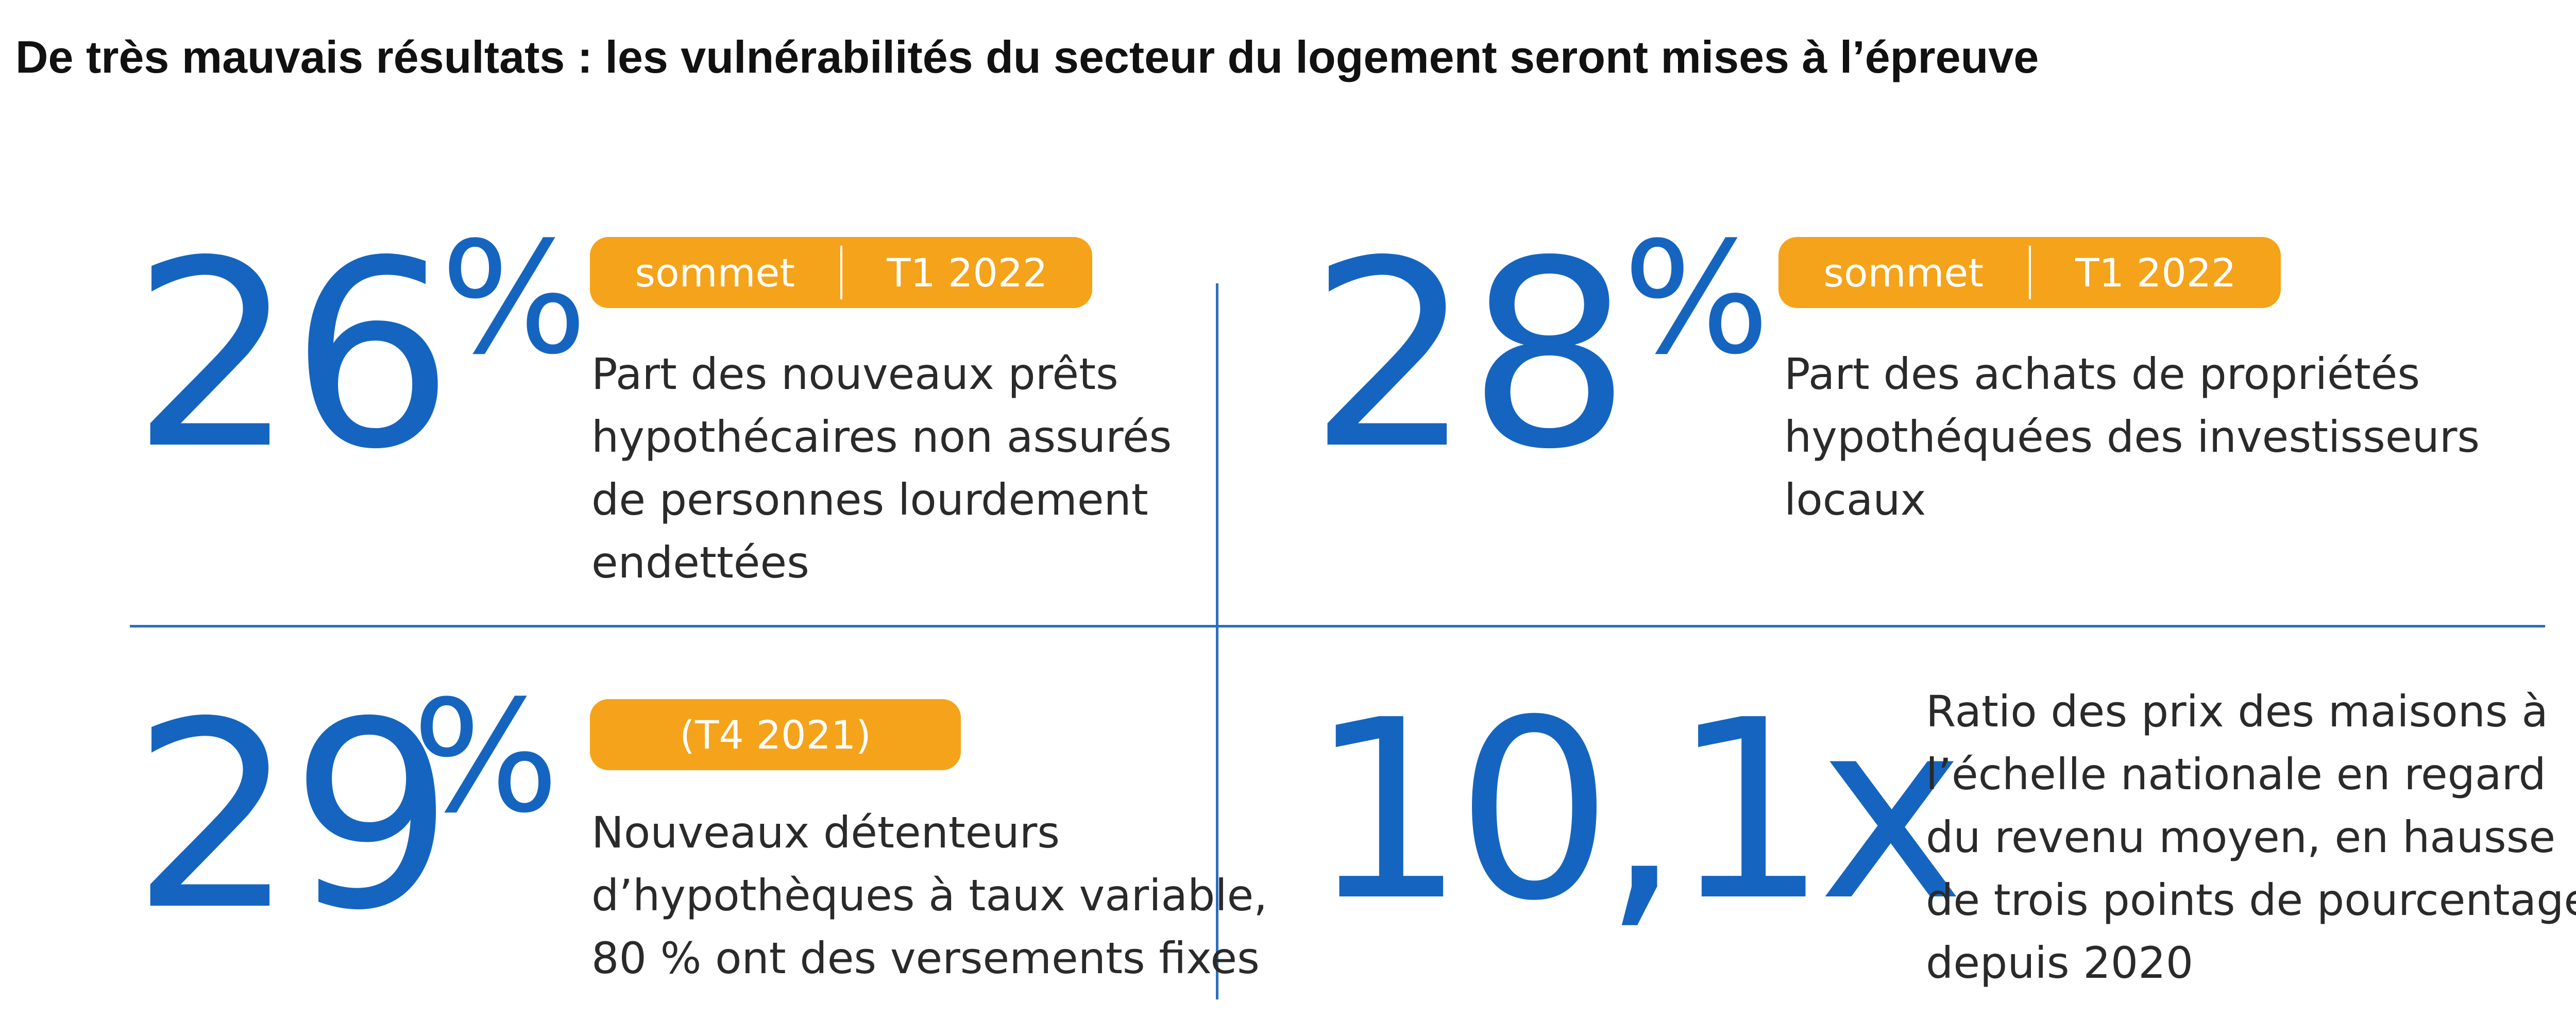 This screenshot has height=1035, width=2576. I want to click on description-line: Part des achats de propriétés, so click(2102, 374).